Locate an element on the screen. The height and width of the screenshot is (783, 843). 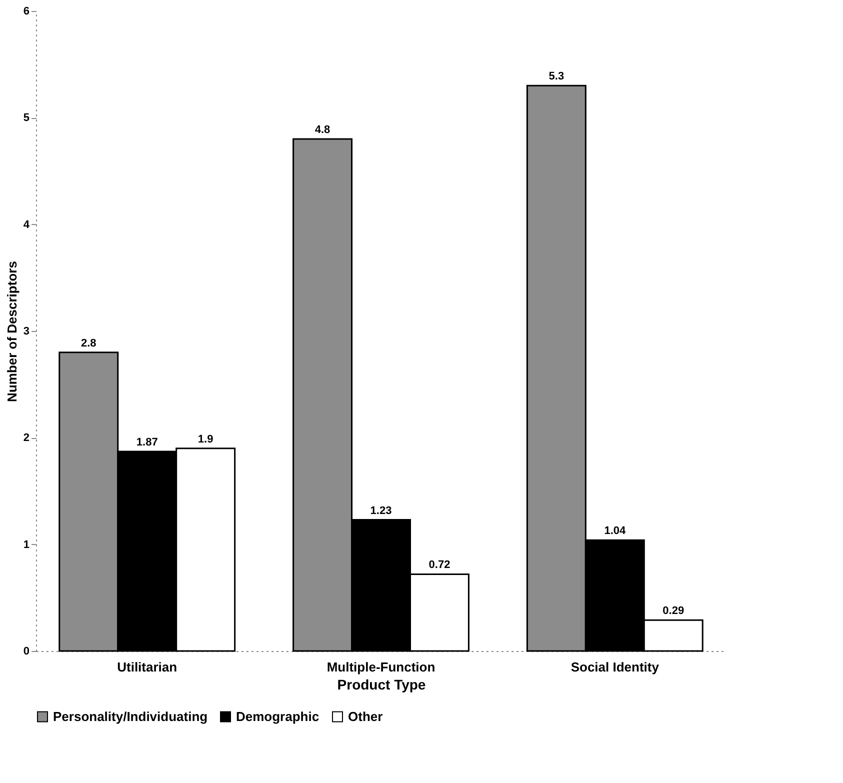
y-tick-label: 0 is located at coordinates (26, 652).